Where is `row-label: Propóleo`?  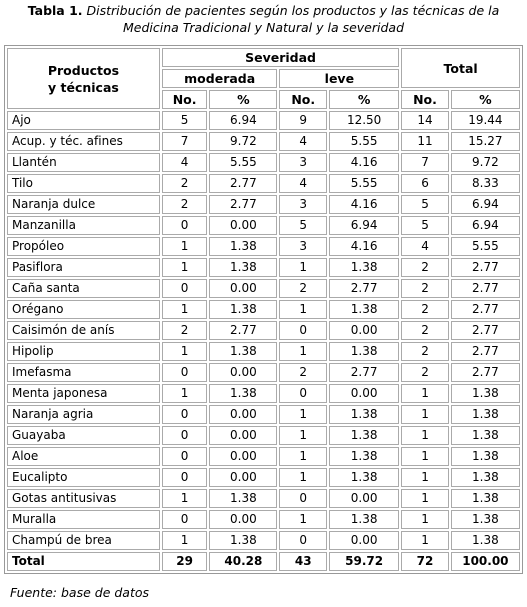
row-label: Propóleo is located at coordinates (83, 246).